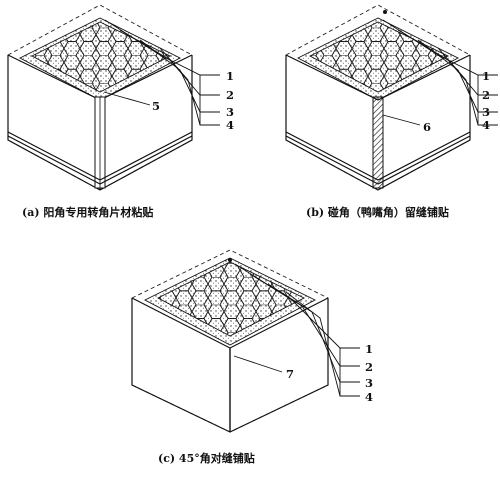 Image resolution: width=500 pixels, height=477 pixels. I want to click on label-a-corner: 5, so click(156, 106).